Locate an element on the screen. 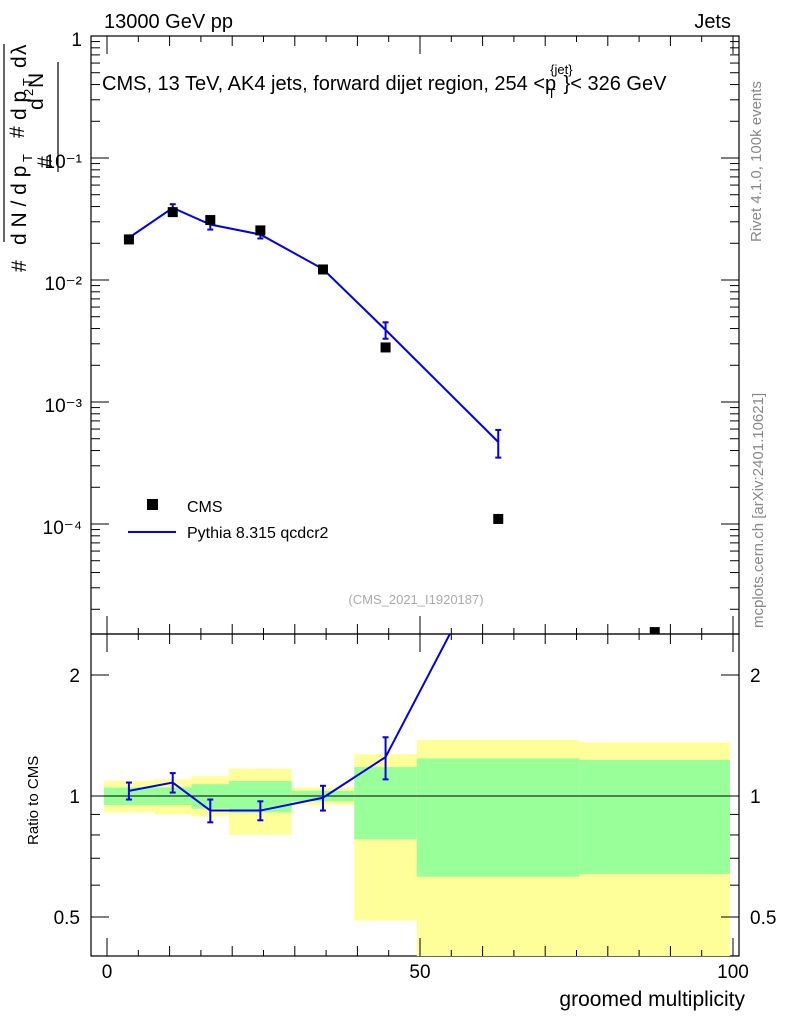  analysis-watermark: (CMS_2021_I1920187) is located at coordinates (415, 599).